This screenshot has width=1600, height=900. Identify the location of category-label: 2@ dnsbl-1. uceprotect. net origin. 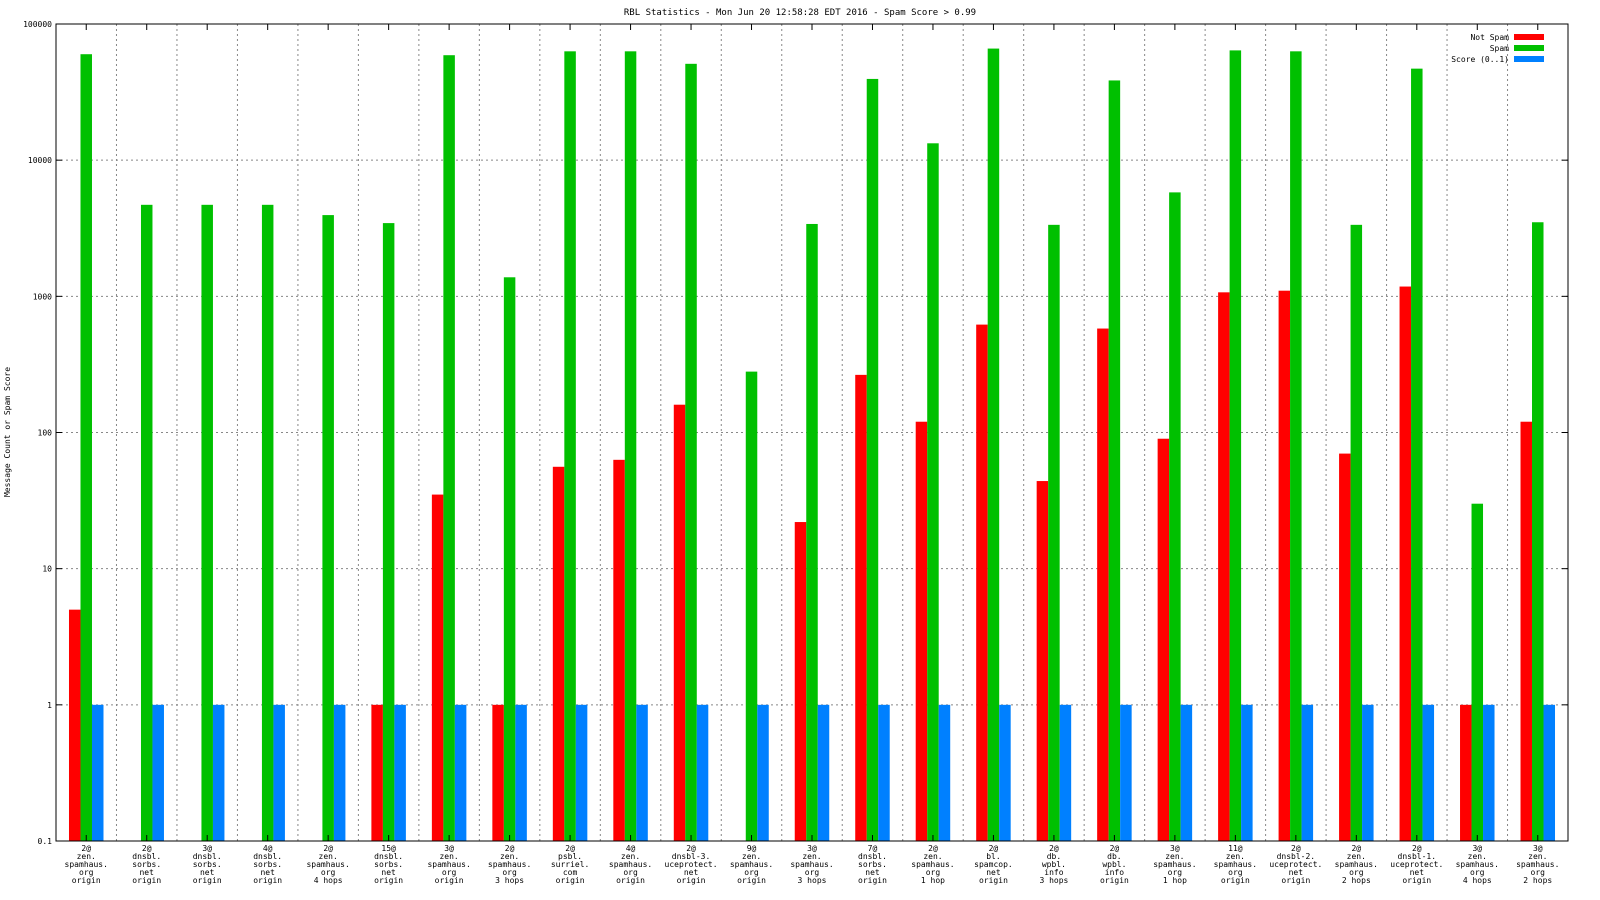
(1416, 864).